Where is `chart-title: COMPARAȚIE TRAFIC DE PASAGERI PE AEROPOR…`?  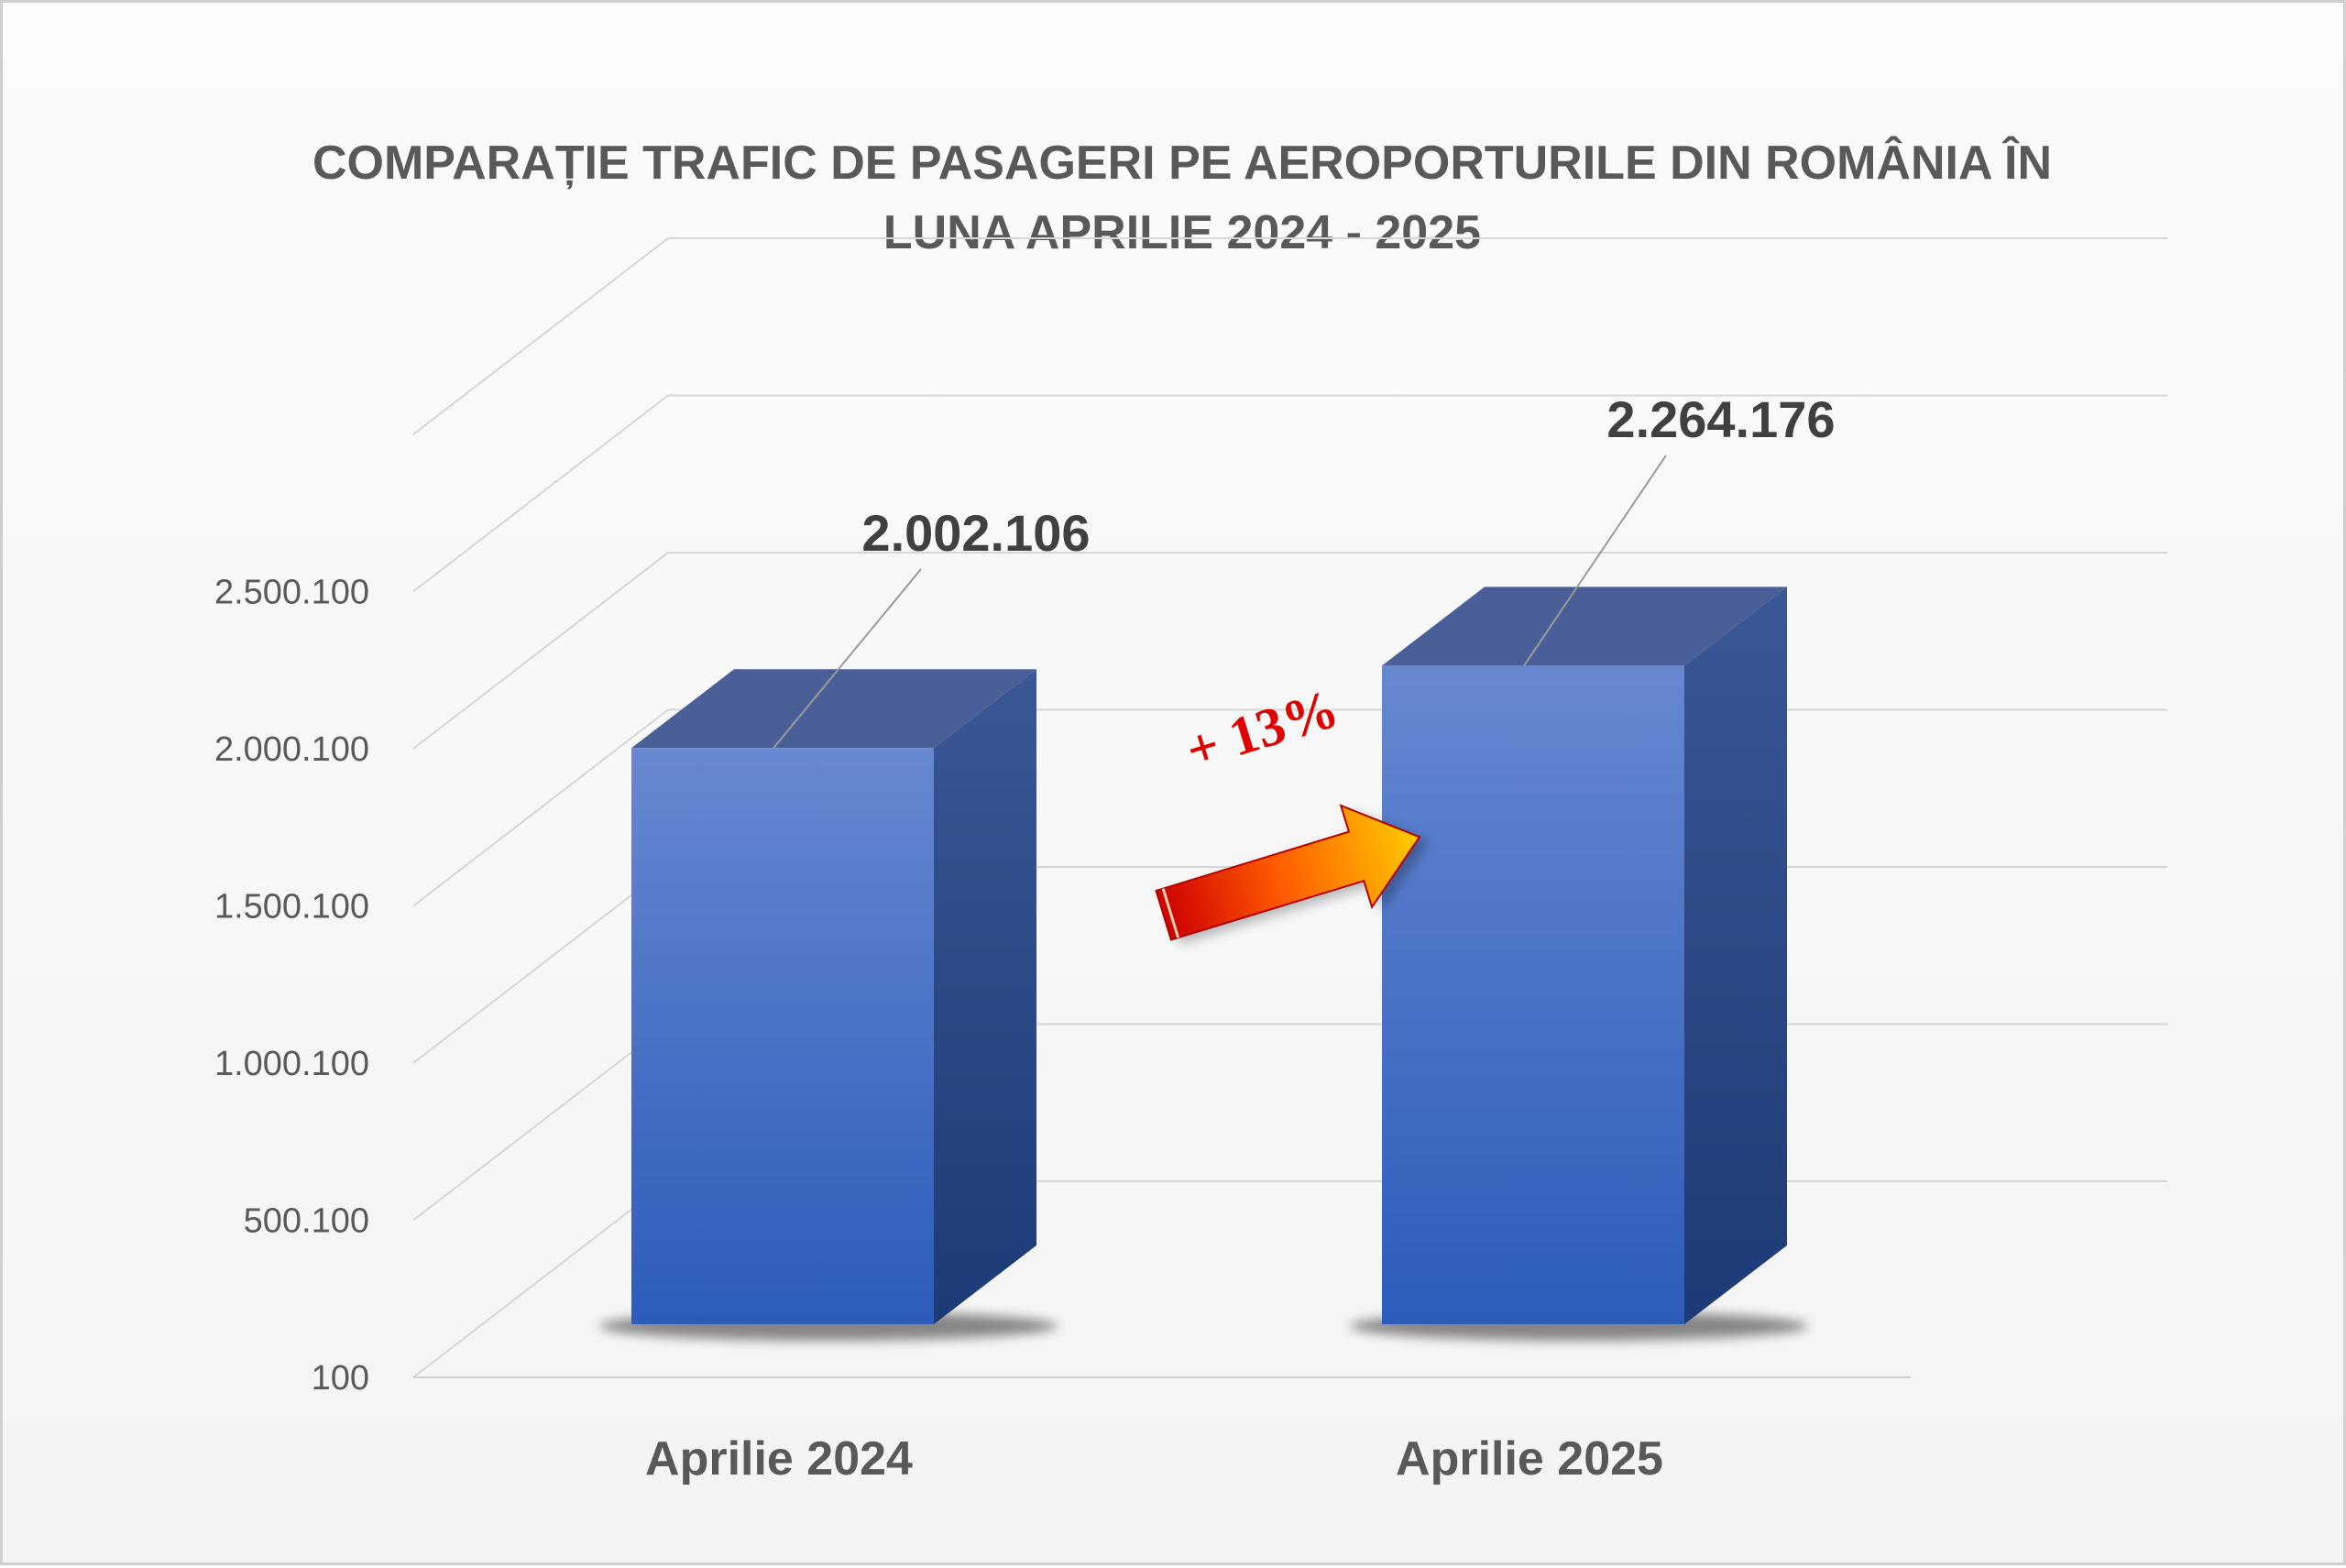 chart-title: COMPARAȚIE TRAFIC DE PASAGERI PE AEROPOR… is located at coordinates (1182, 197).